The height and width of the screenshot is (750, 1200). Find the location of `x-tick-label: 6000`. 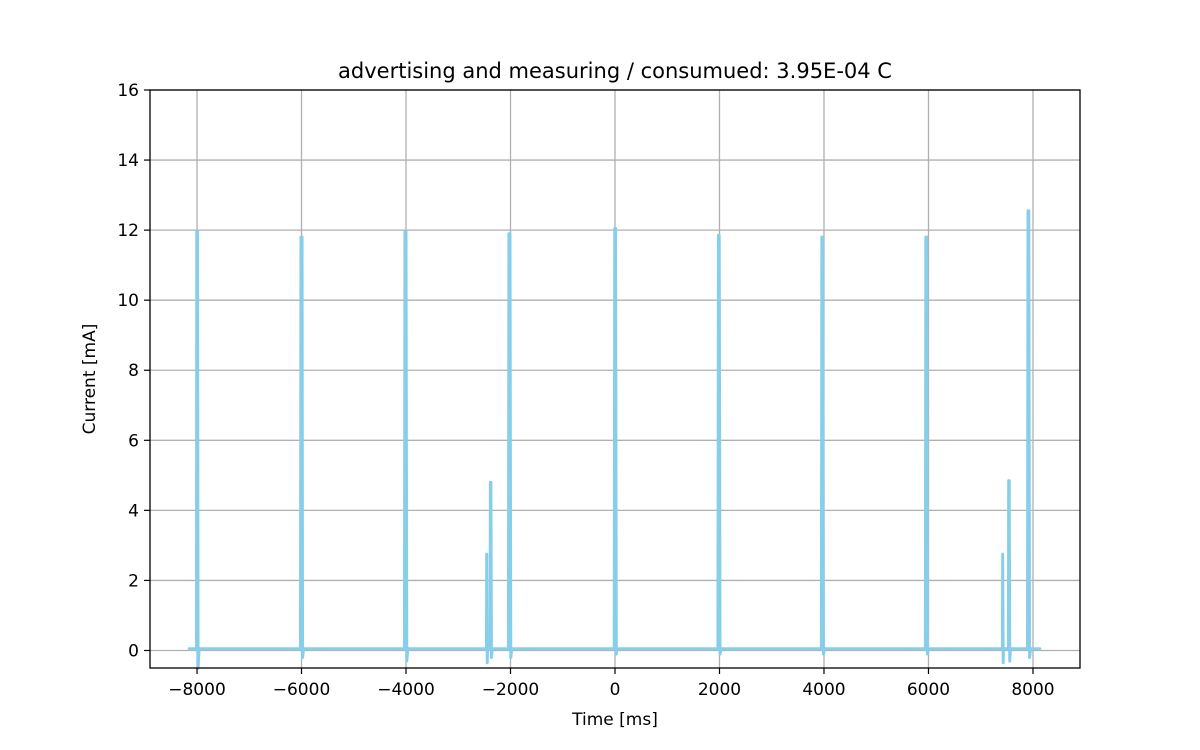

x-tick-label: 6000 is located at coordinates (928, 690).